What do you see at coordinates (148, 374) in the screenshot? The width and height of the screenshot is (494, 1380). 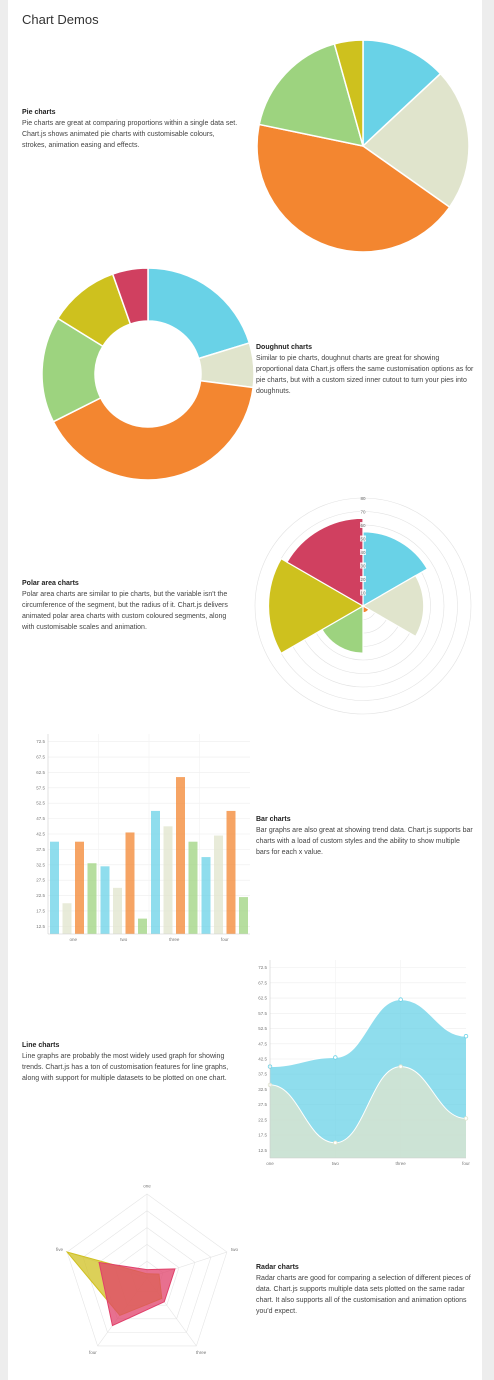 I see `doughnut-chart` at bounding box center [148, 374].